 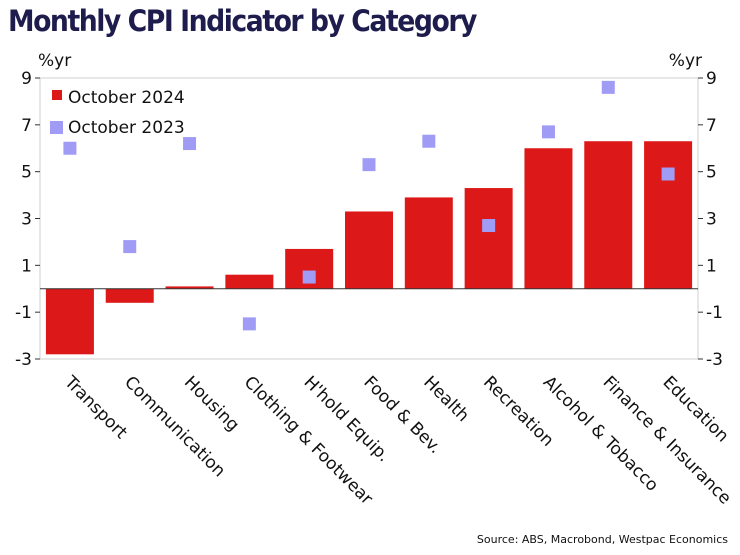 What do you see at coordinates (600, 433) in the screenshot?
I see `category-label-8: Alcohol & Tobacco` at bounding box center [600, 433].